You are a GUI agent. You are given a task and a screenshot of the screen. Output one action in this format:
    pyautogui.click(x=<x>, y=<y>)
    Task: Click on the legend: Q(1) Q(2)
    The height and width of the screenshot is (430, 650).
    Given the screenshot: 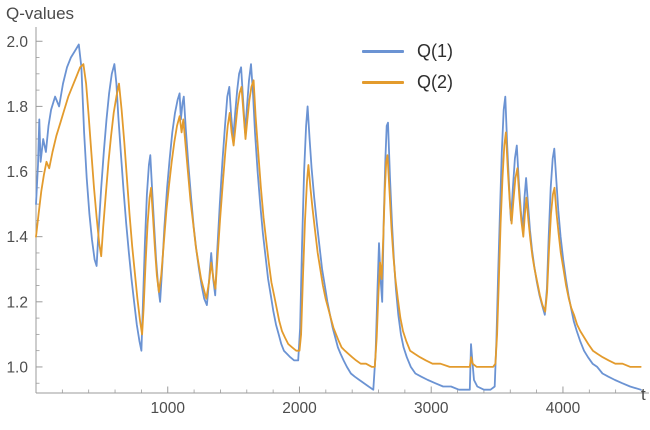 What is the action you would take?
    pyautogui.click(x=407, y=66)
    